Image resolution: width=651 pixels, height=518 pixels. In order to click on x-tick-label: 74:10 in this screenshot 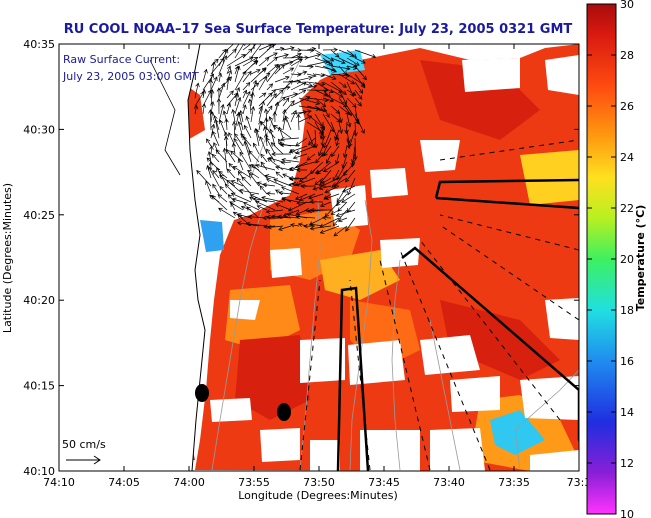, I will do `click(59, 482)`.